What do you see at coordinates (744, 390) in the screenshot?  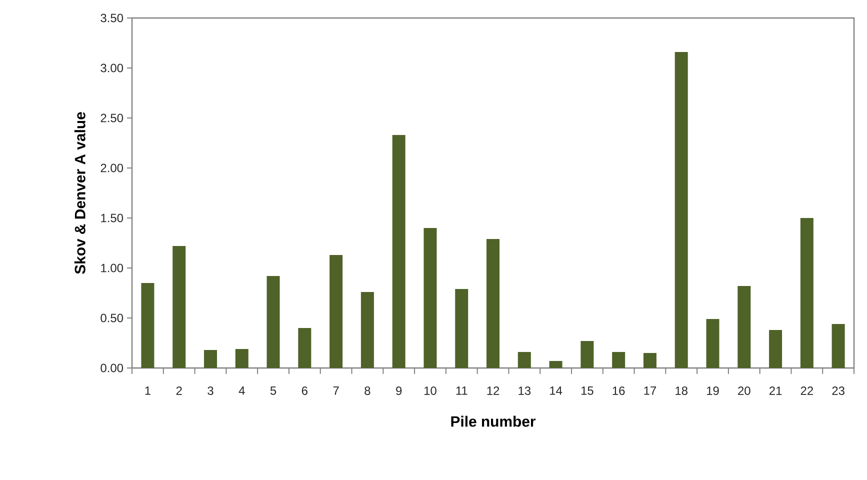 I see `x-tick-label: 20` at bounding box center [744, 390].